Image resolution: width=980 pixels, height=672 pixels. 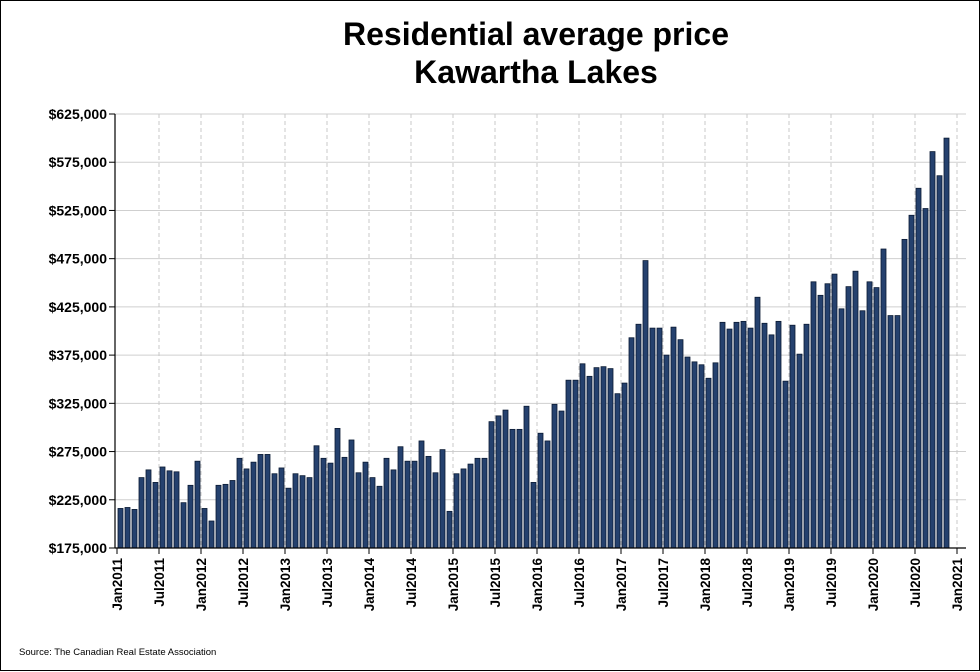 What do you see at coordinates (159, 582) in the screenshot?
I see `x-tick-label: Jul2011` at bounding box center [159, 582].